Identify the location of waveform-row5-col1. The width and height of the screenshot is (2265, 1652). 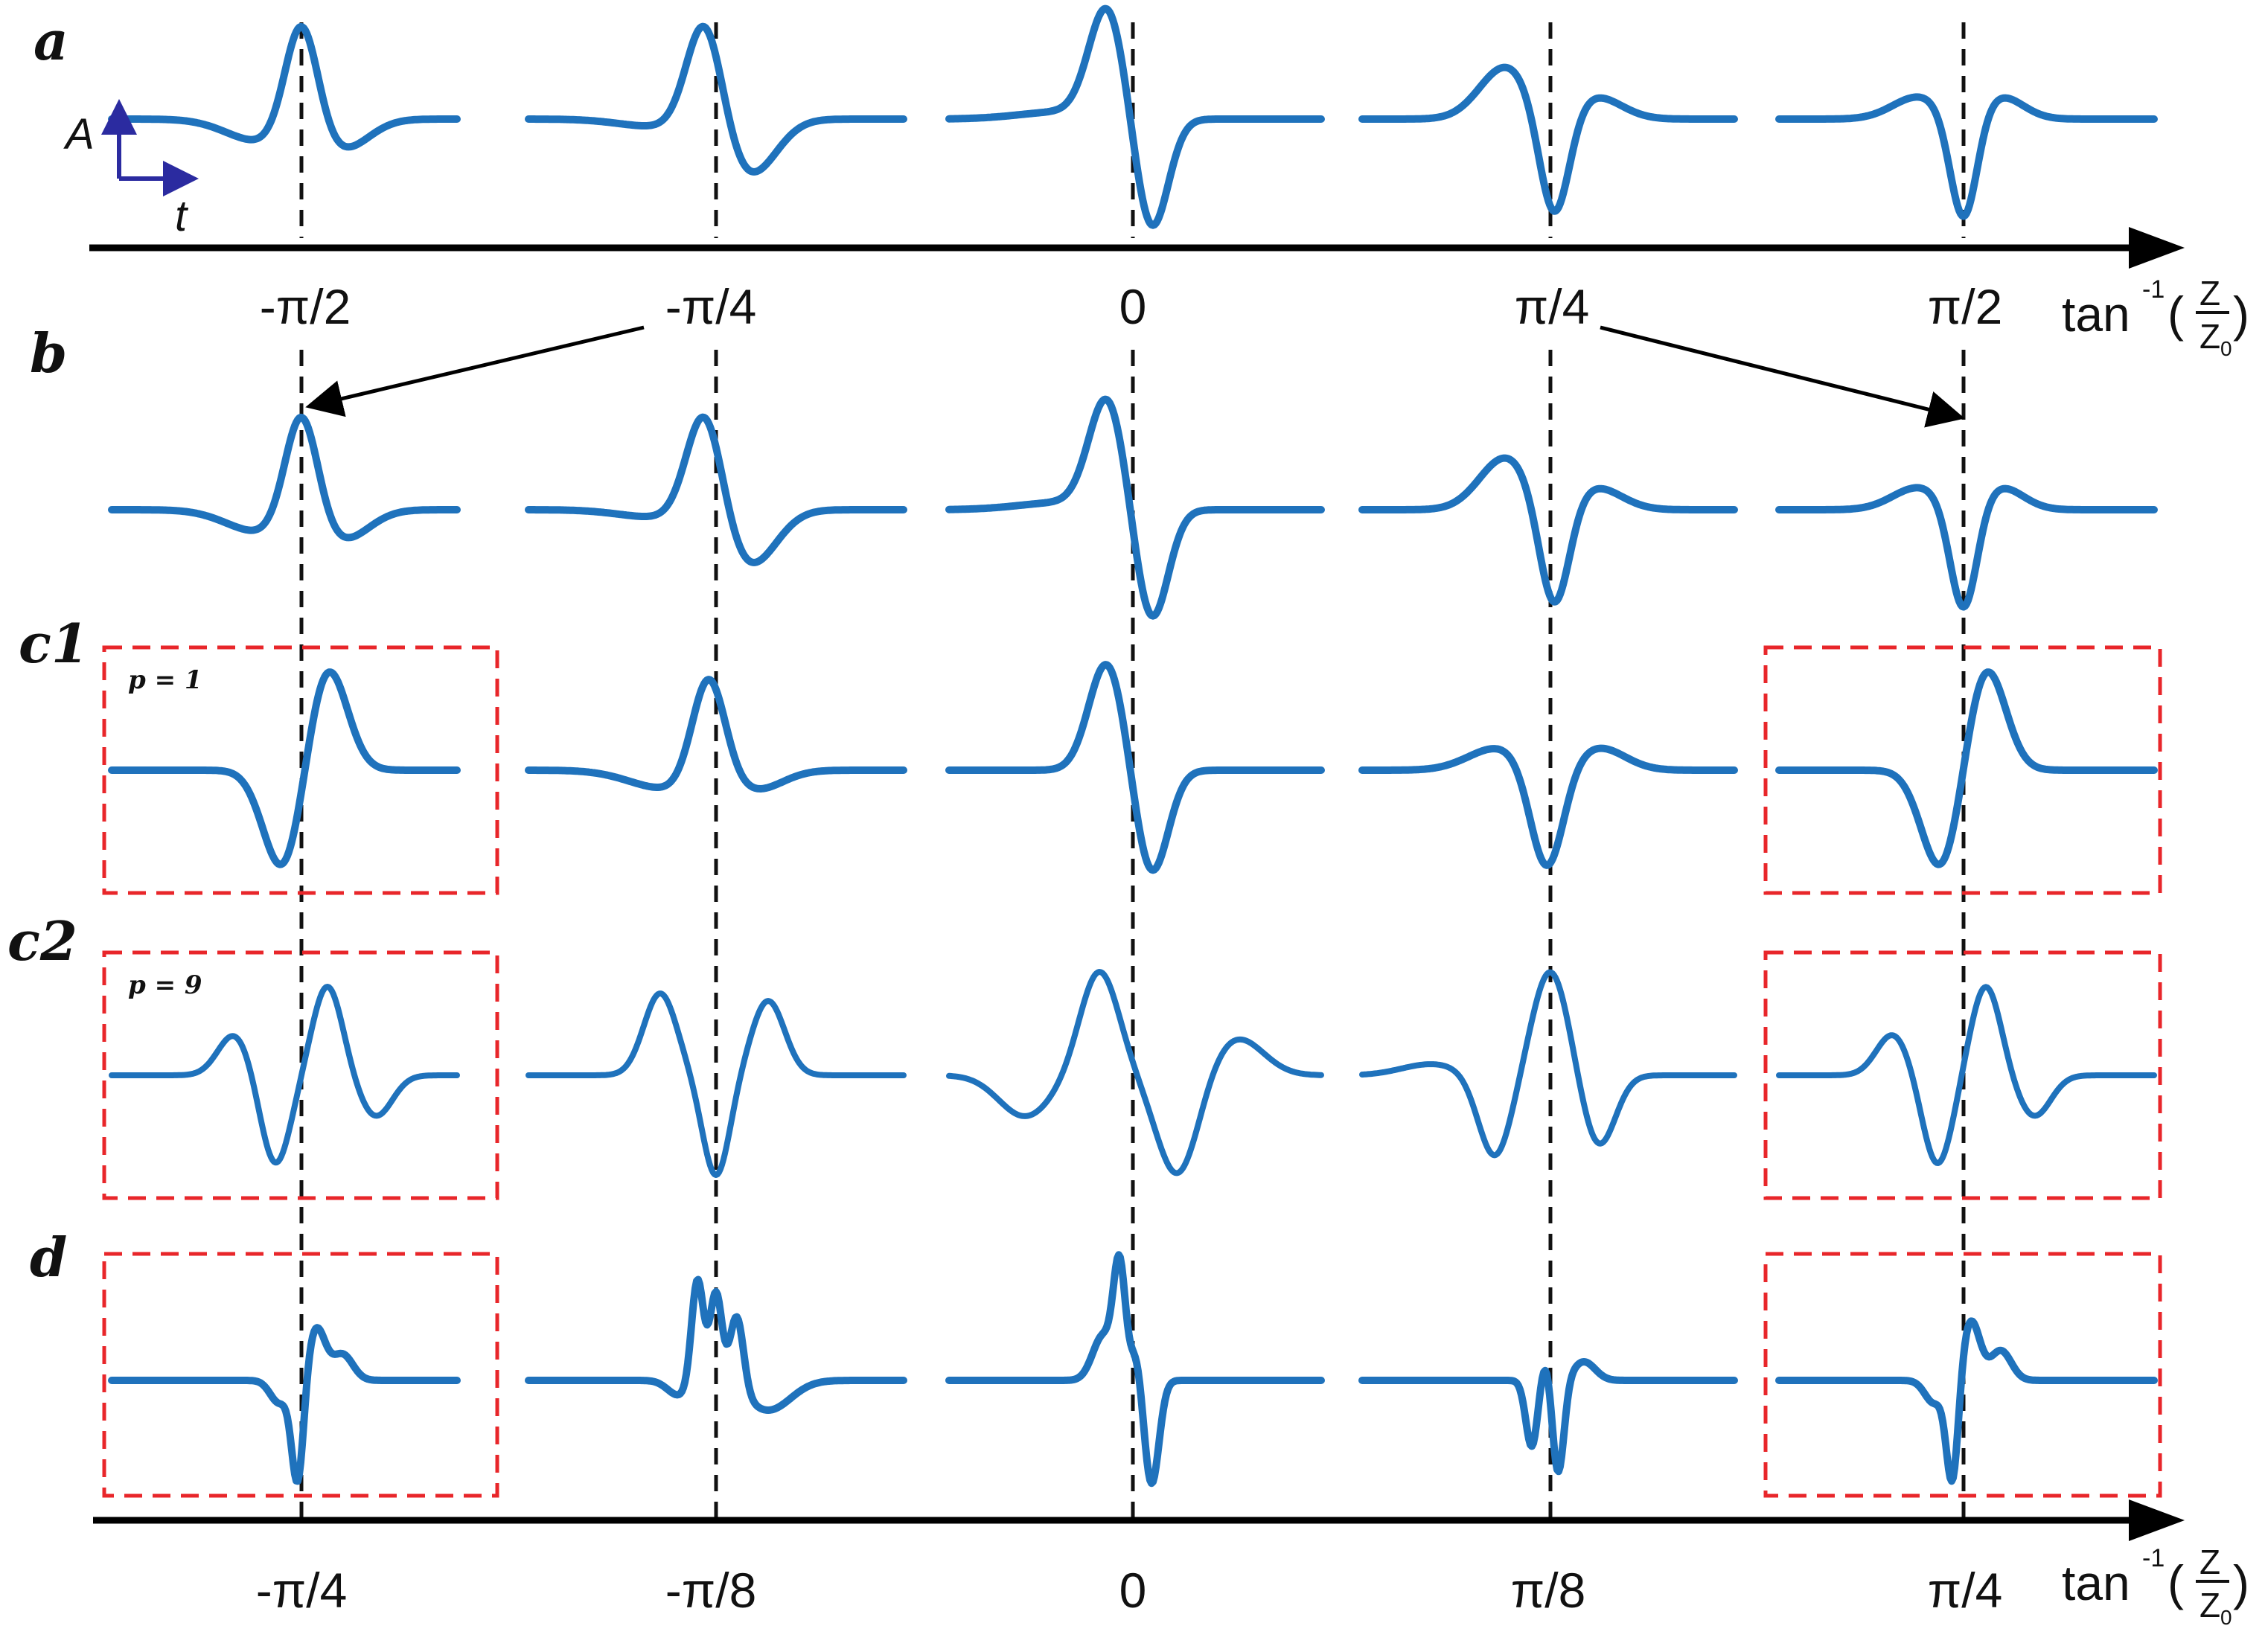
(284, 1404).